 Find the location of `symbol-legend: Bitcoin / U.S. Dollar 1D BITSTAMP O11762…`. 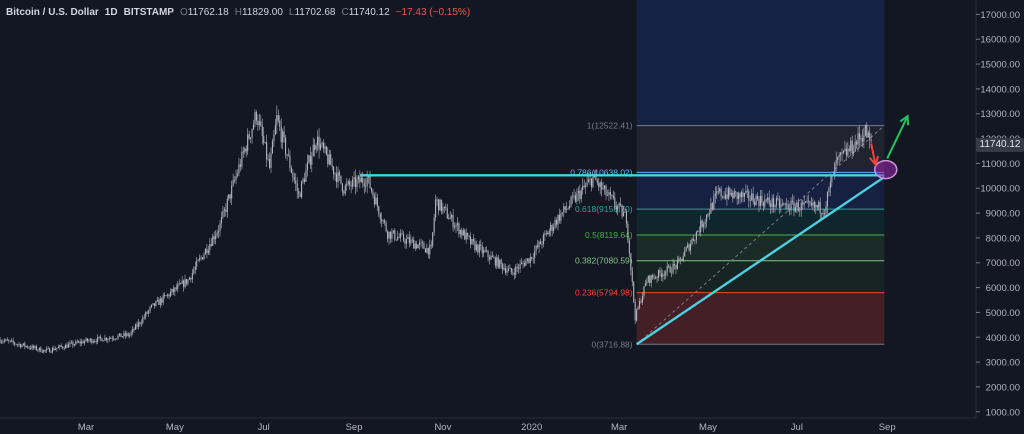

symbol-legend: Bitcoin / U.S. Dollar 1D BITSTAMP O11762… is located at coordinates (238, 12).